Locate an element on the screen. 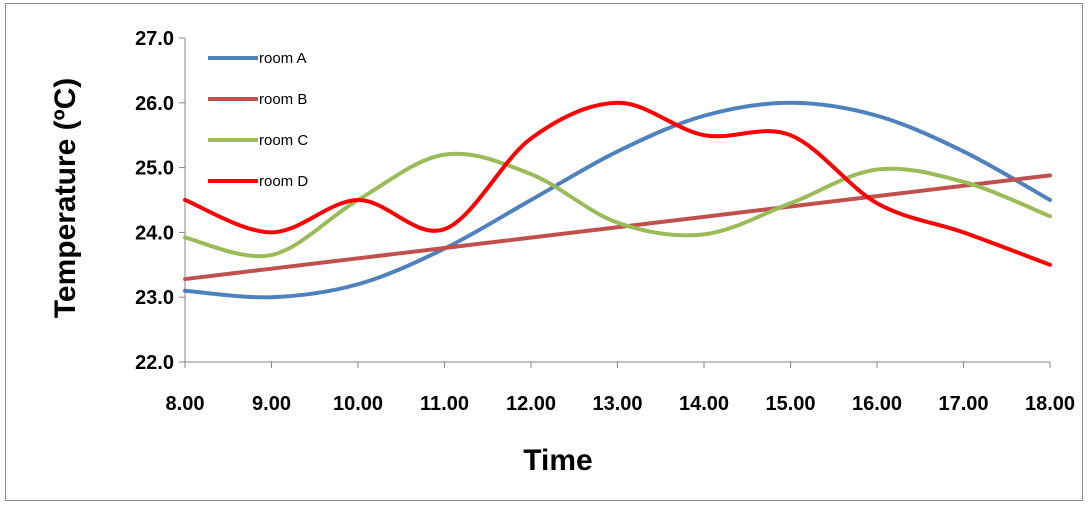 Image resolution: width=1088 pixels, height=506 pixels. legend: room A room B room C room D is located at coordinates (258, 120).